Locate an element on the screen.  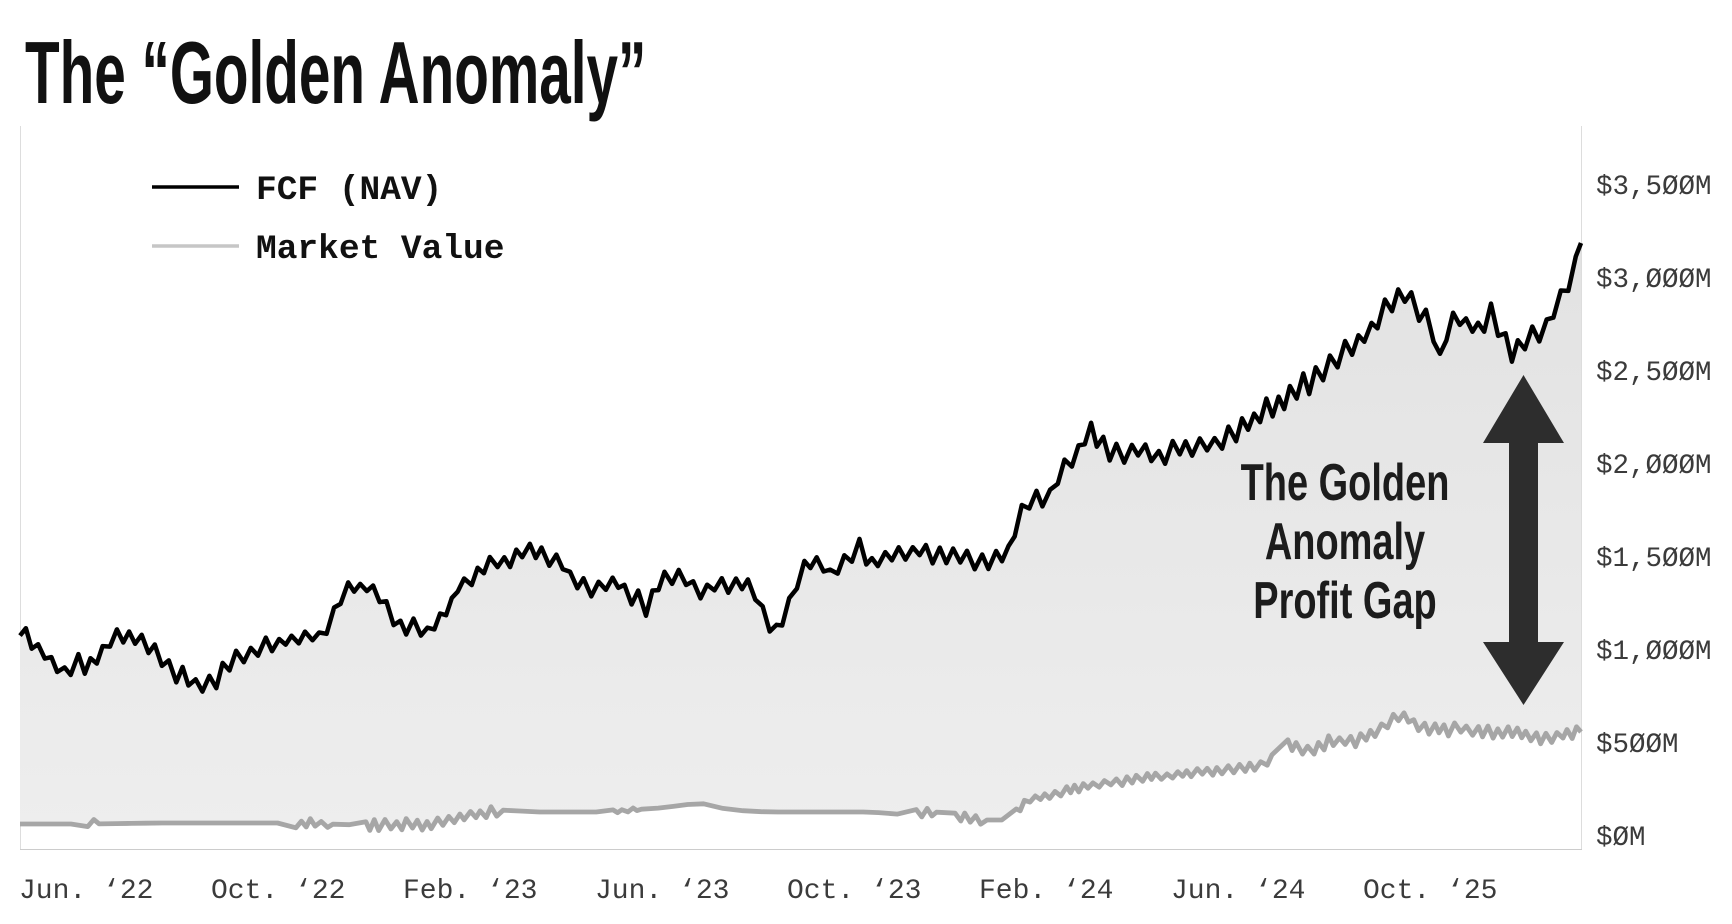
svg-text: Market Value is located at coordinates (380, 249).